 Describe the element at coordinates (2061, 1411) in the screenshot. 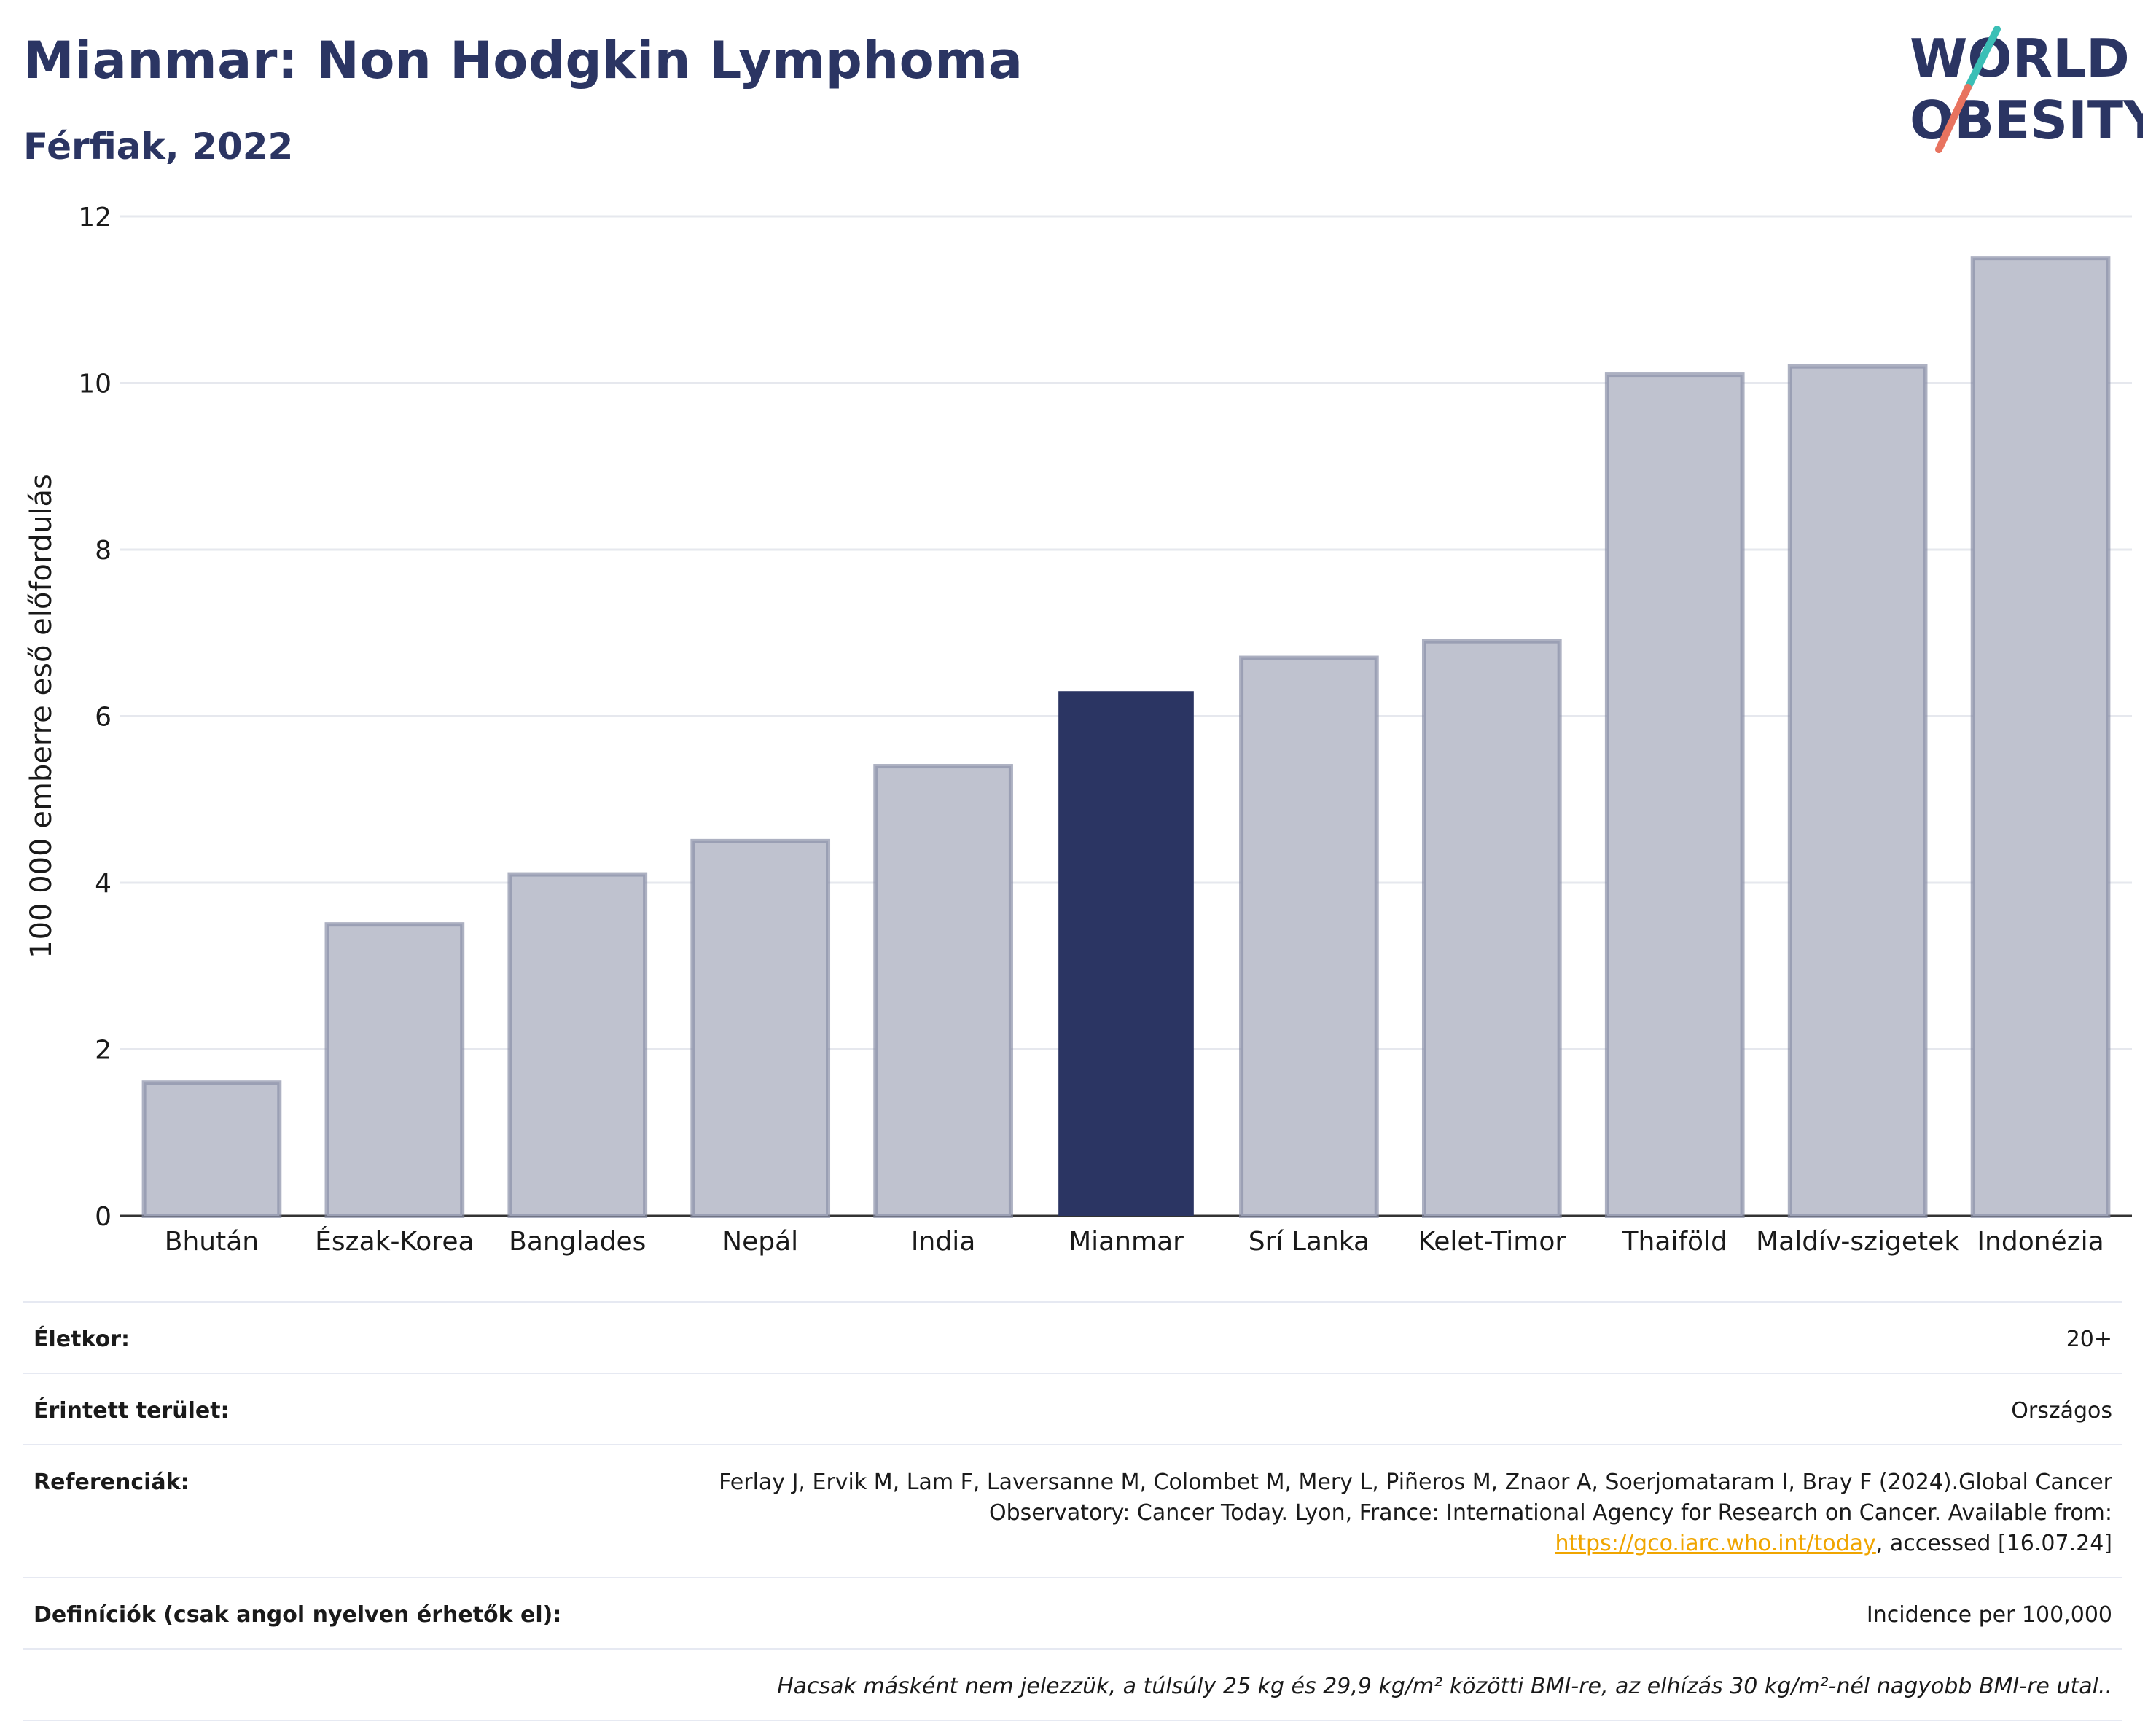

I see `area-value: Országos` at that location.